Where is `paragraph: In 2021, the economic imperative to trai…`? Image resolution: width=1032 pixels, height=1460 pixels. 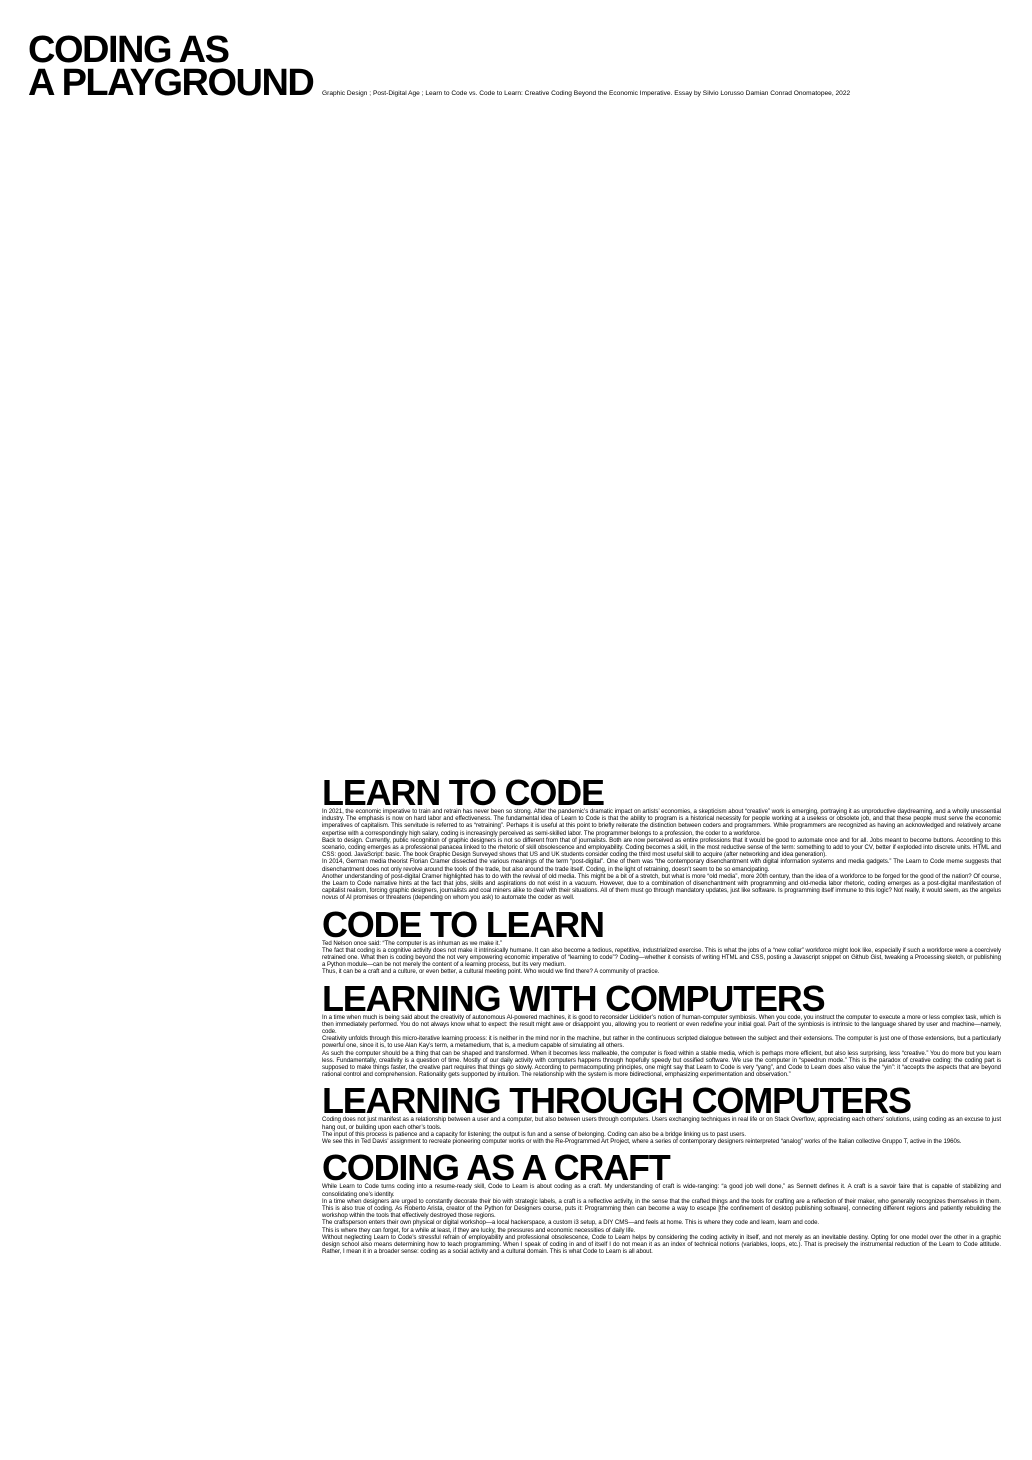 paragraph: In 2021, the economic imperative to trai… is located at coordinates (661, 822).